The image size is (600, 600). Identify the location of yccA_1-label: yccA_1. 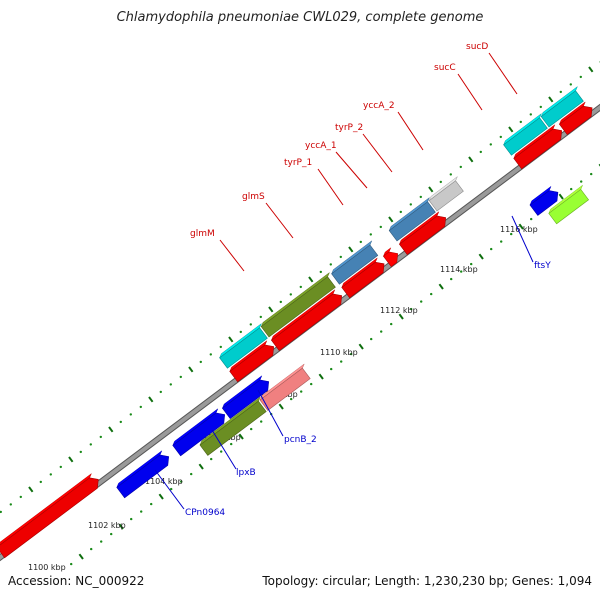
(321, 146).